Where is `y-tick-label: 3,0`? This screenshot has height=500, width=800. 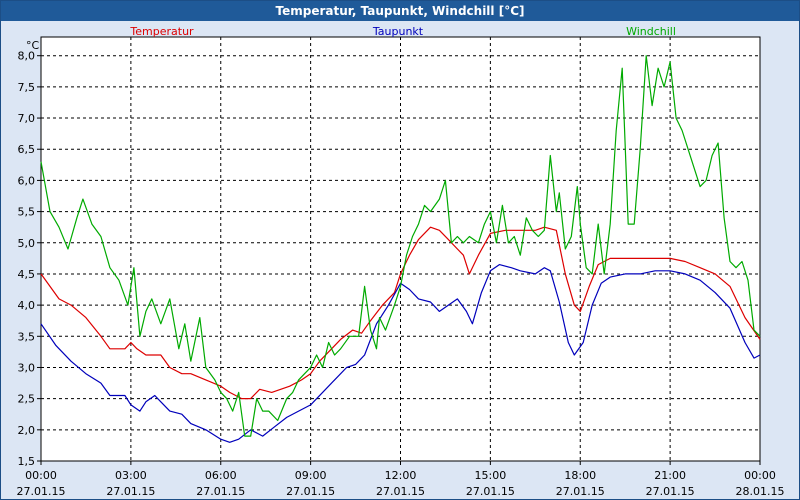
y-tick-label: 3,0 is located at coordinates (27, 367).